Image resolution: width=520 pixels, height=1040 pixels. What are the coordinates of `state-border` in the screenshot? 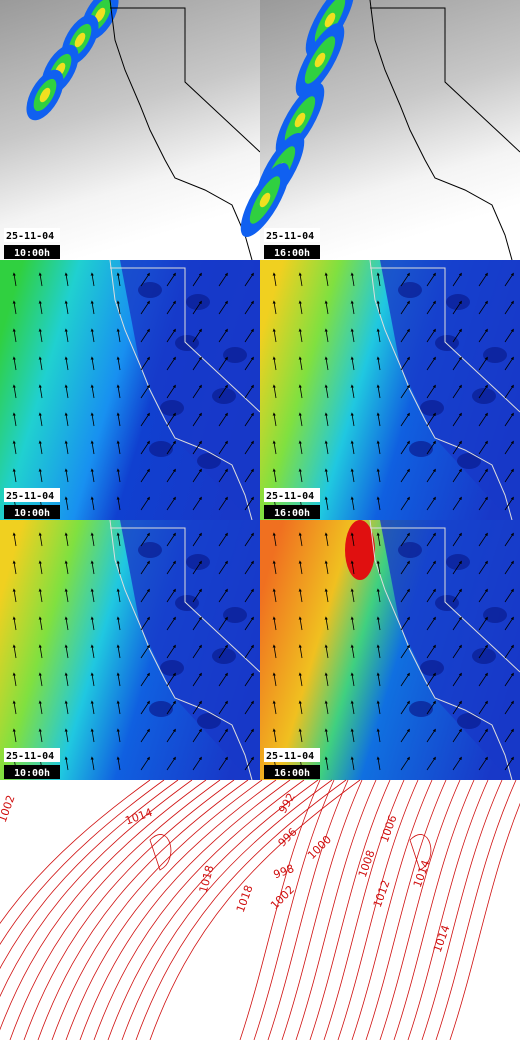 It's located at (185, 80).